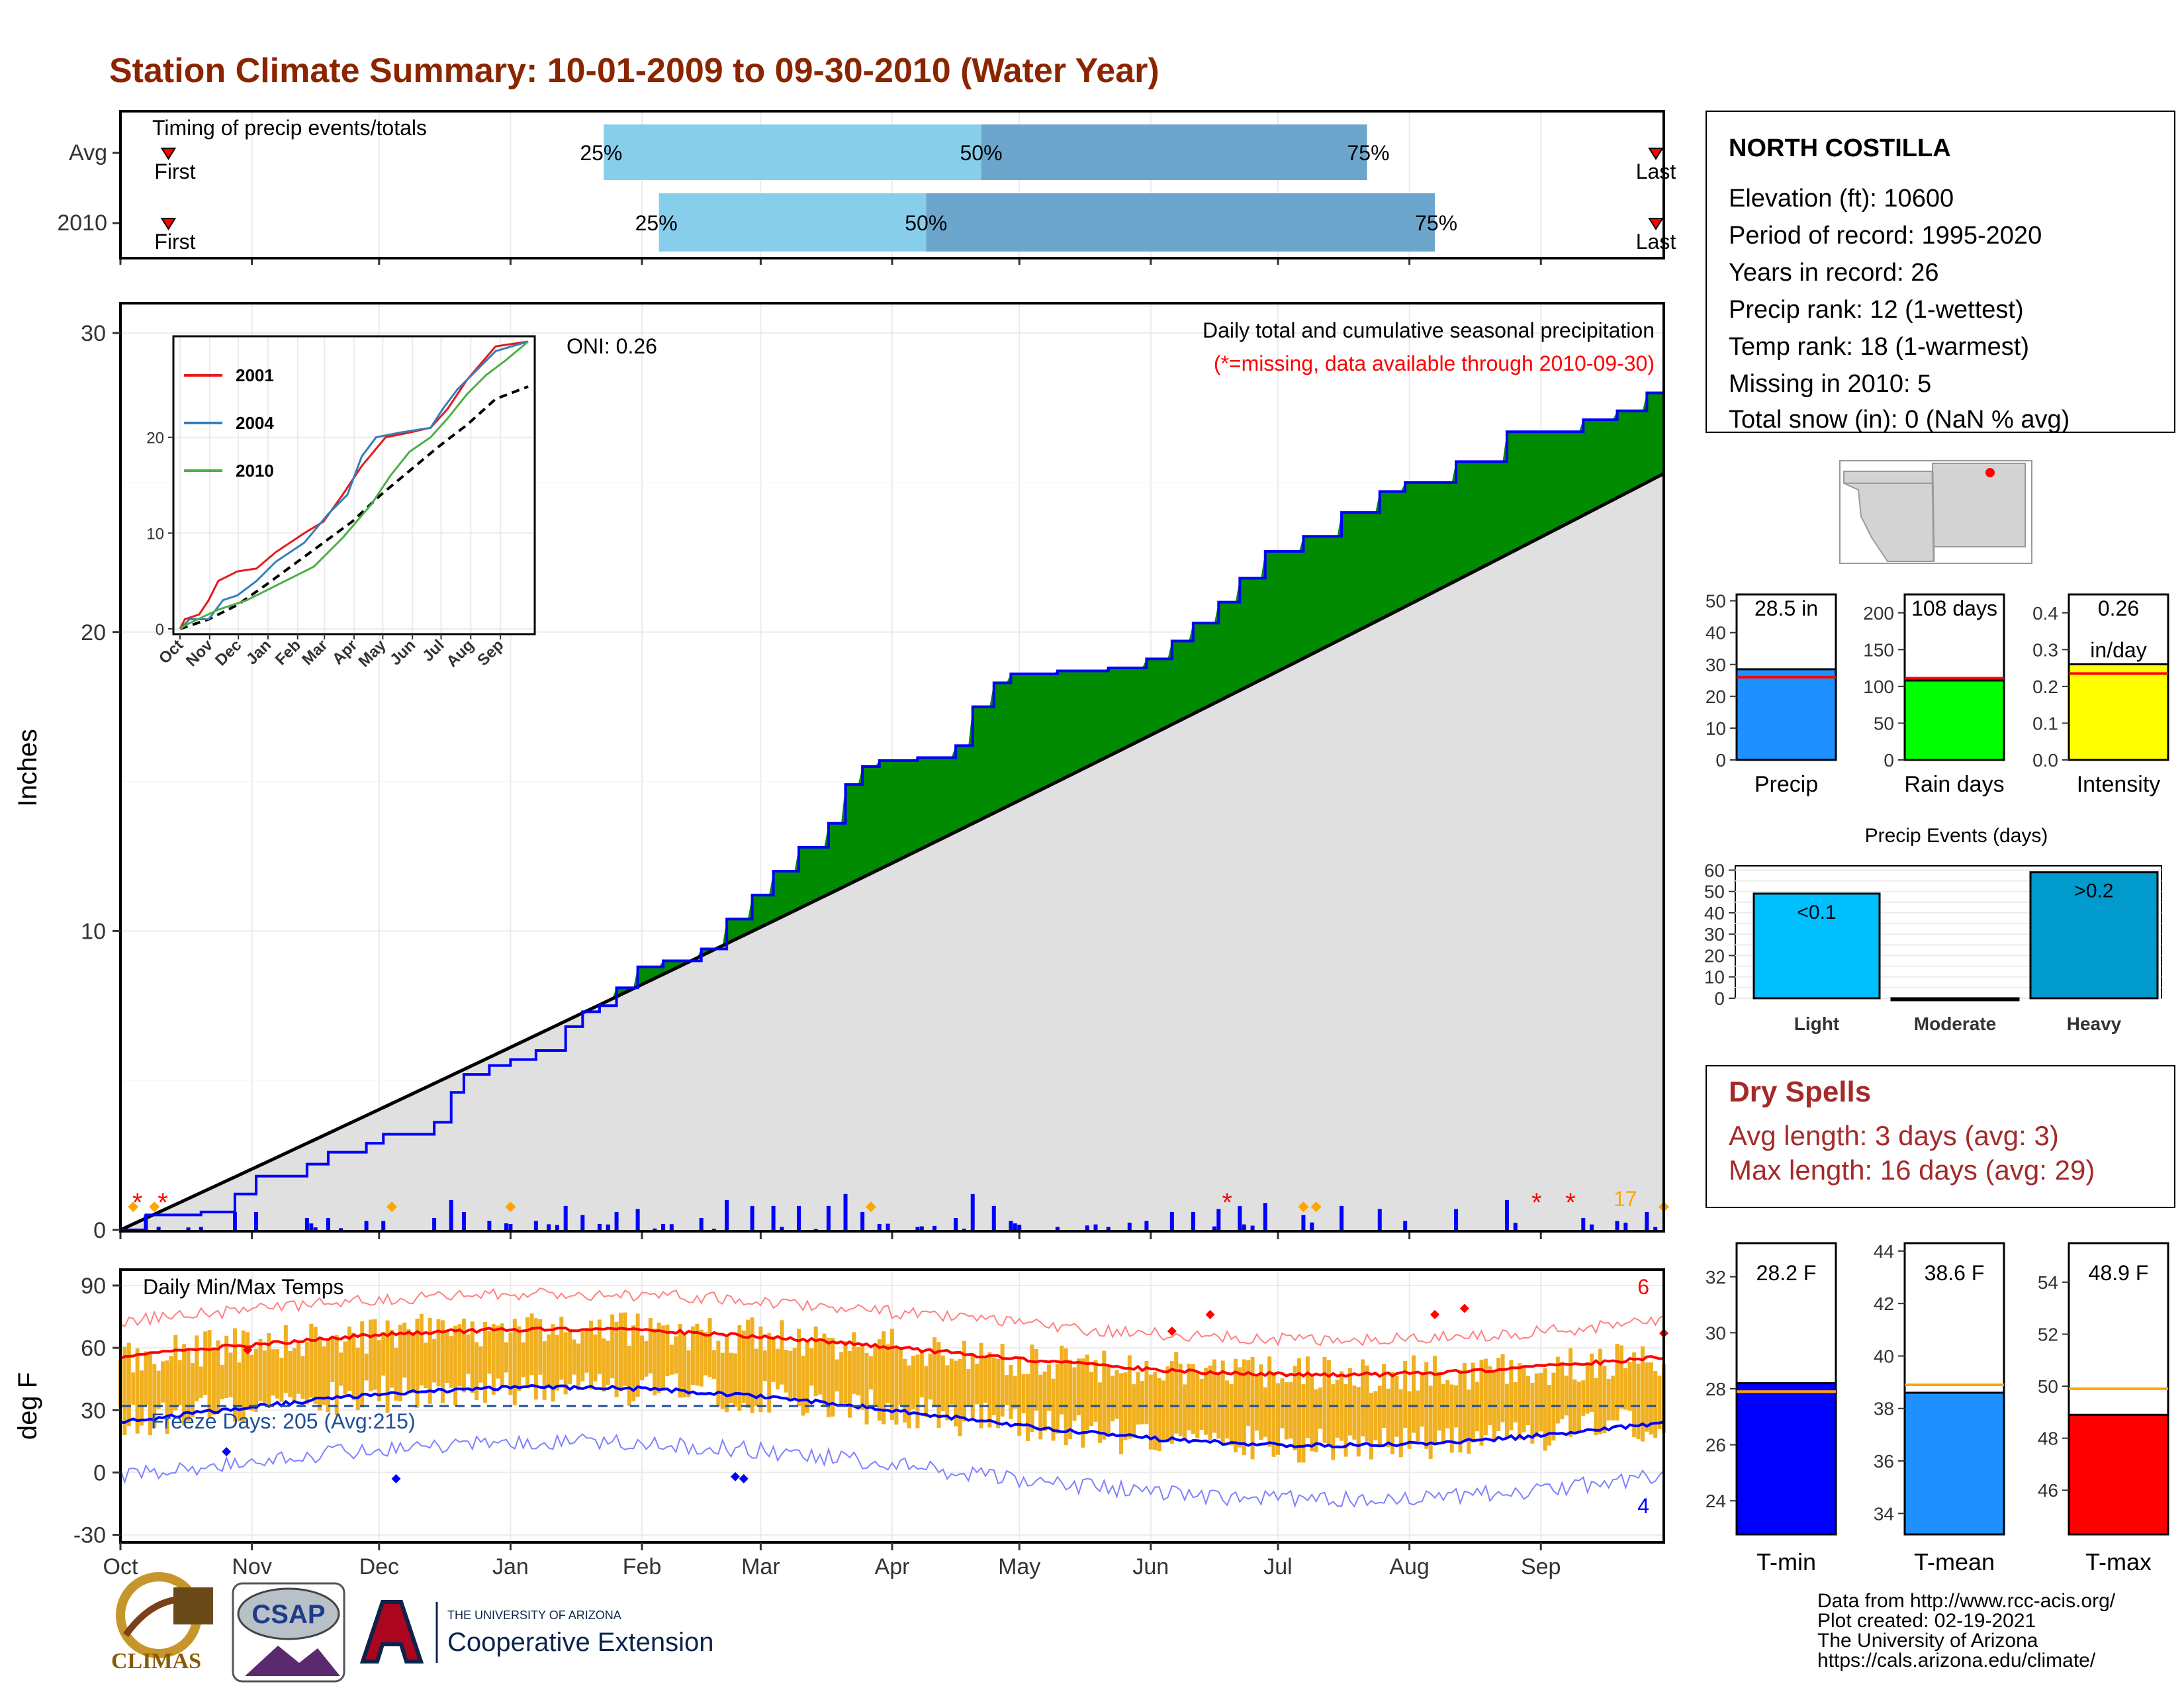 The width and height of the screenshot is (2184, 1688). What do you see at coordinates (100, 1230) in the screenshot?
I see `precip-ytick-label: 0` at bounding box center [100, 1230].